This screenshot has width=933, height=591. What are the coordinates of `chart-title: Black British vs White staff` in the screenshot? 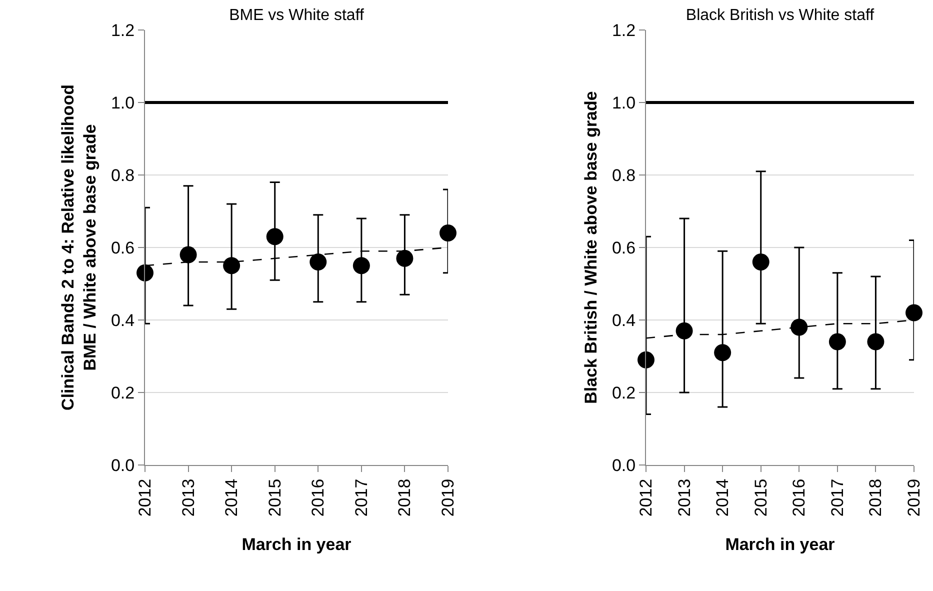 It's located at (780, 15).